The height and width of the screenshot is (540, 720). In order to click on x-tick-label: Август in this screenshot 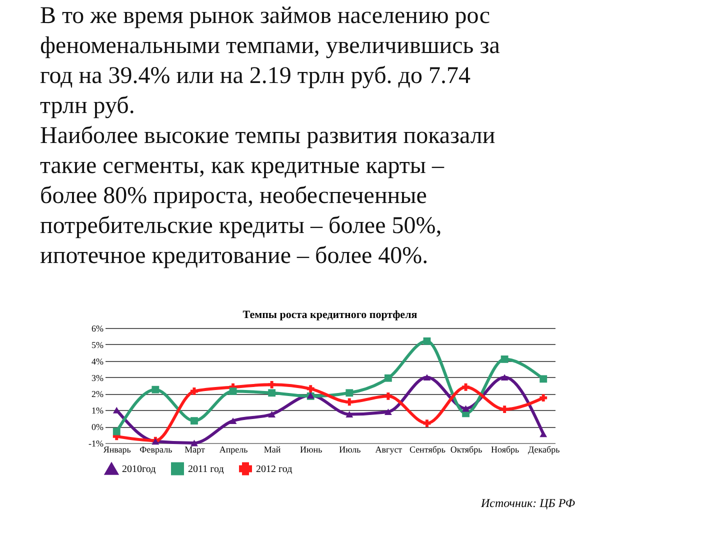, I will do `click(388, 449)`.